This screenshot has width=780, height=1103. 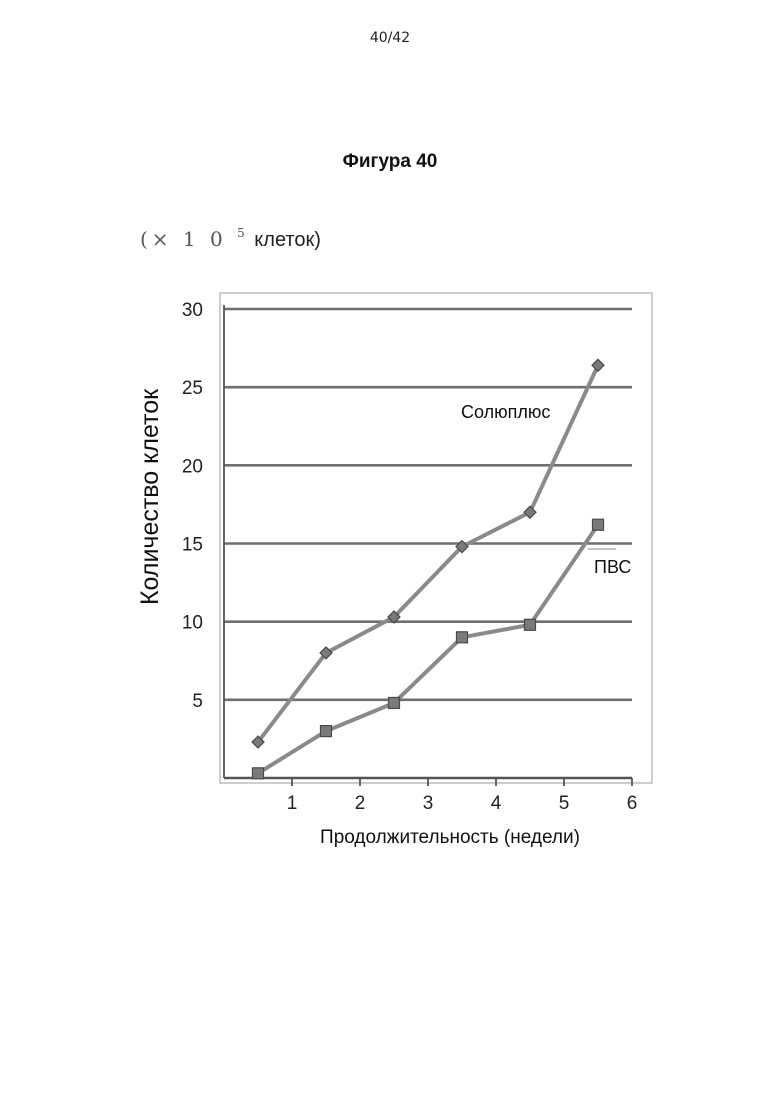 I want to click on x-tick-label-4: 4, so click(x=496, y=803).